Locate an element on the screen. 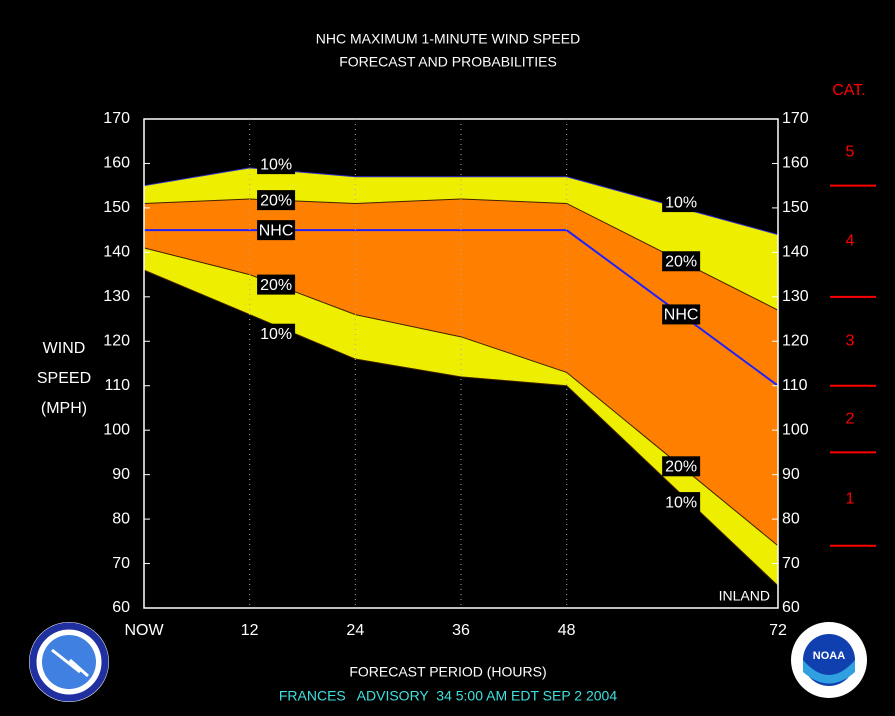 This screenshot has width=895, height=716. y2-tick-label: 70 is located at coordinates (791, 563).